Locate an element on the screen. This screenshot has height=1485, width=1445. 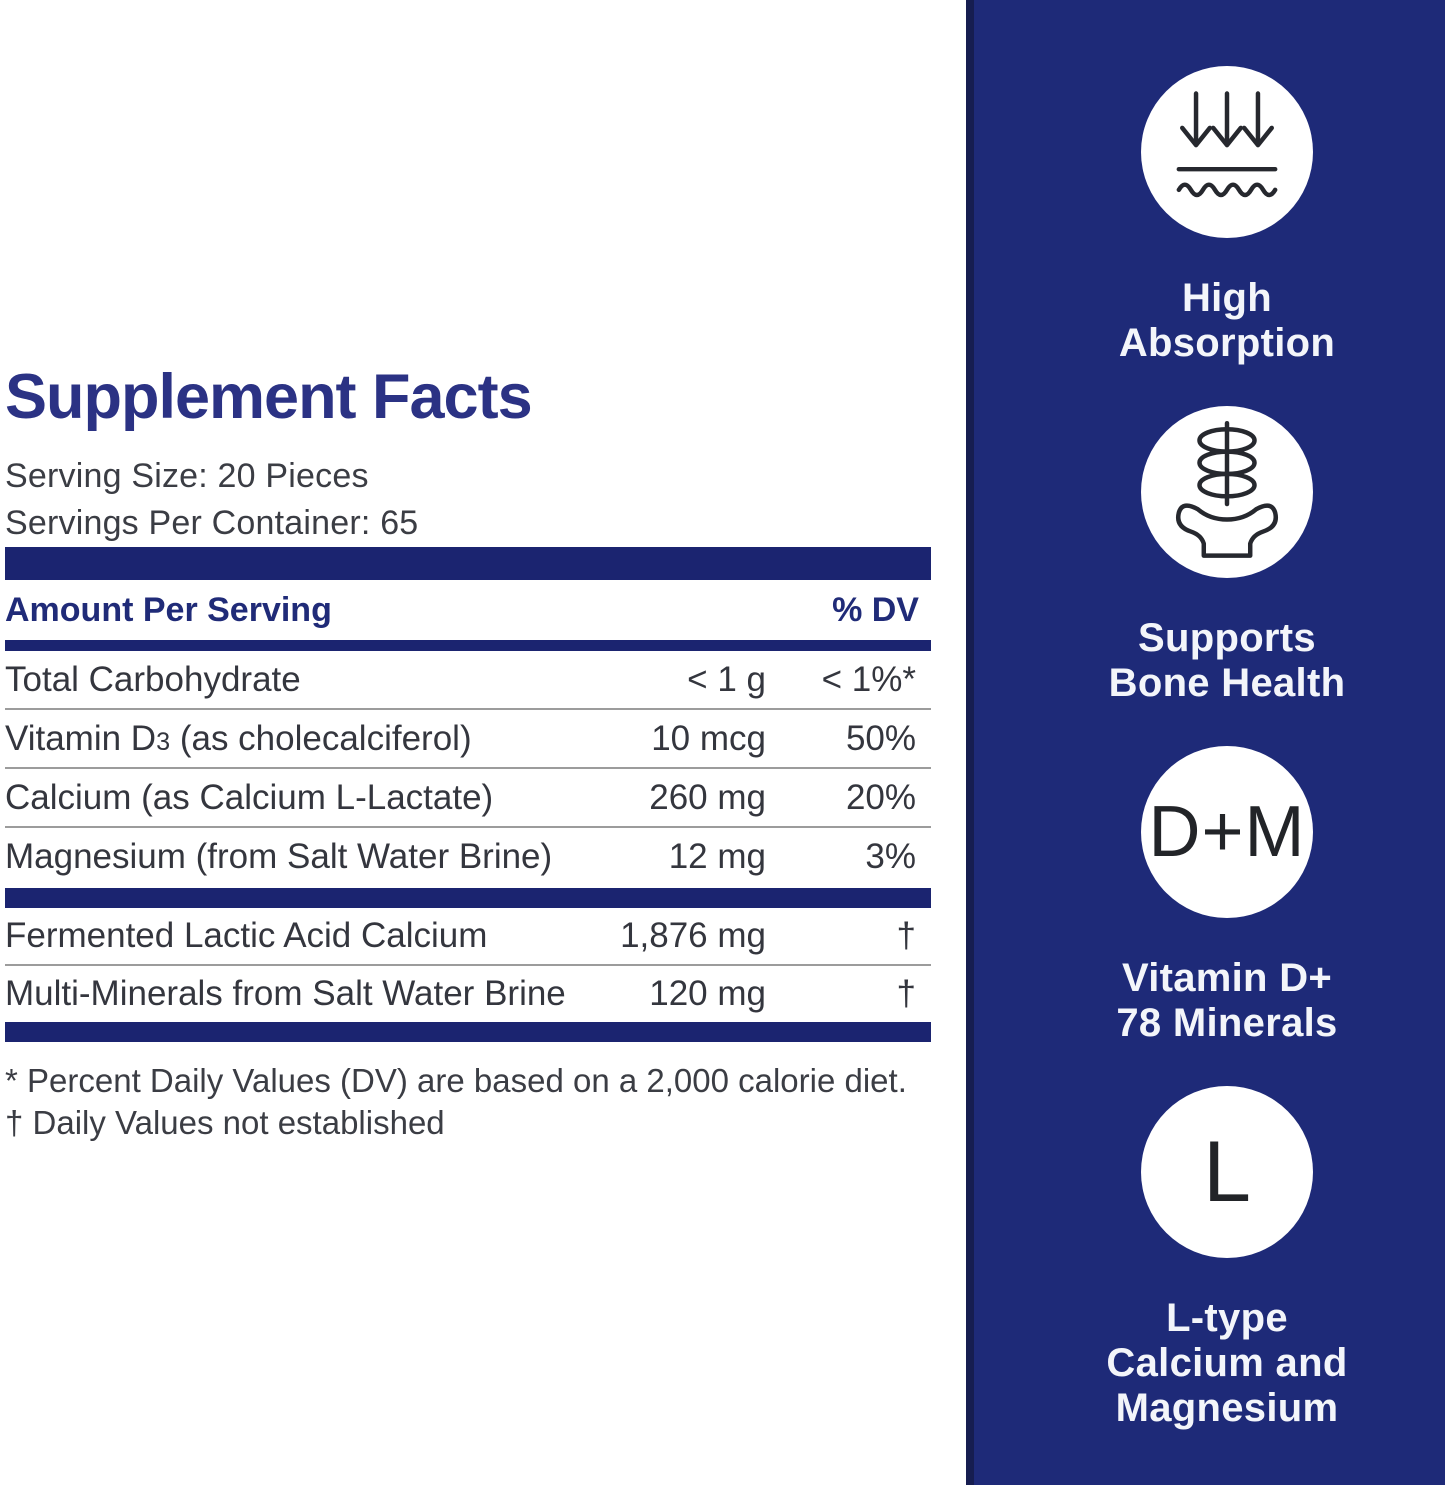
divider-bar-top is located at coordinates (468, 563).